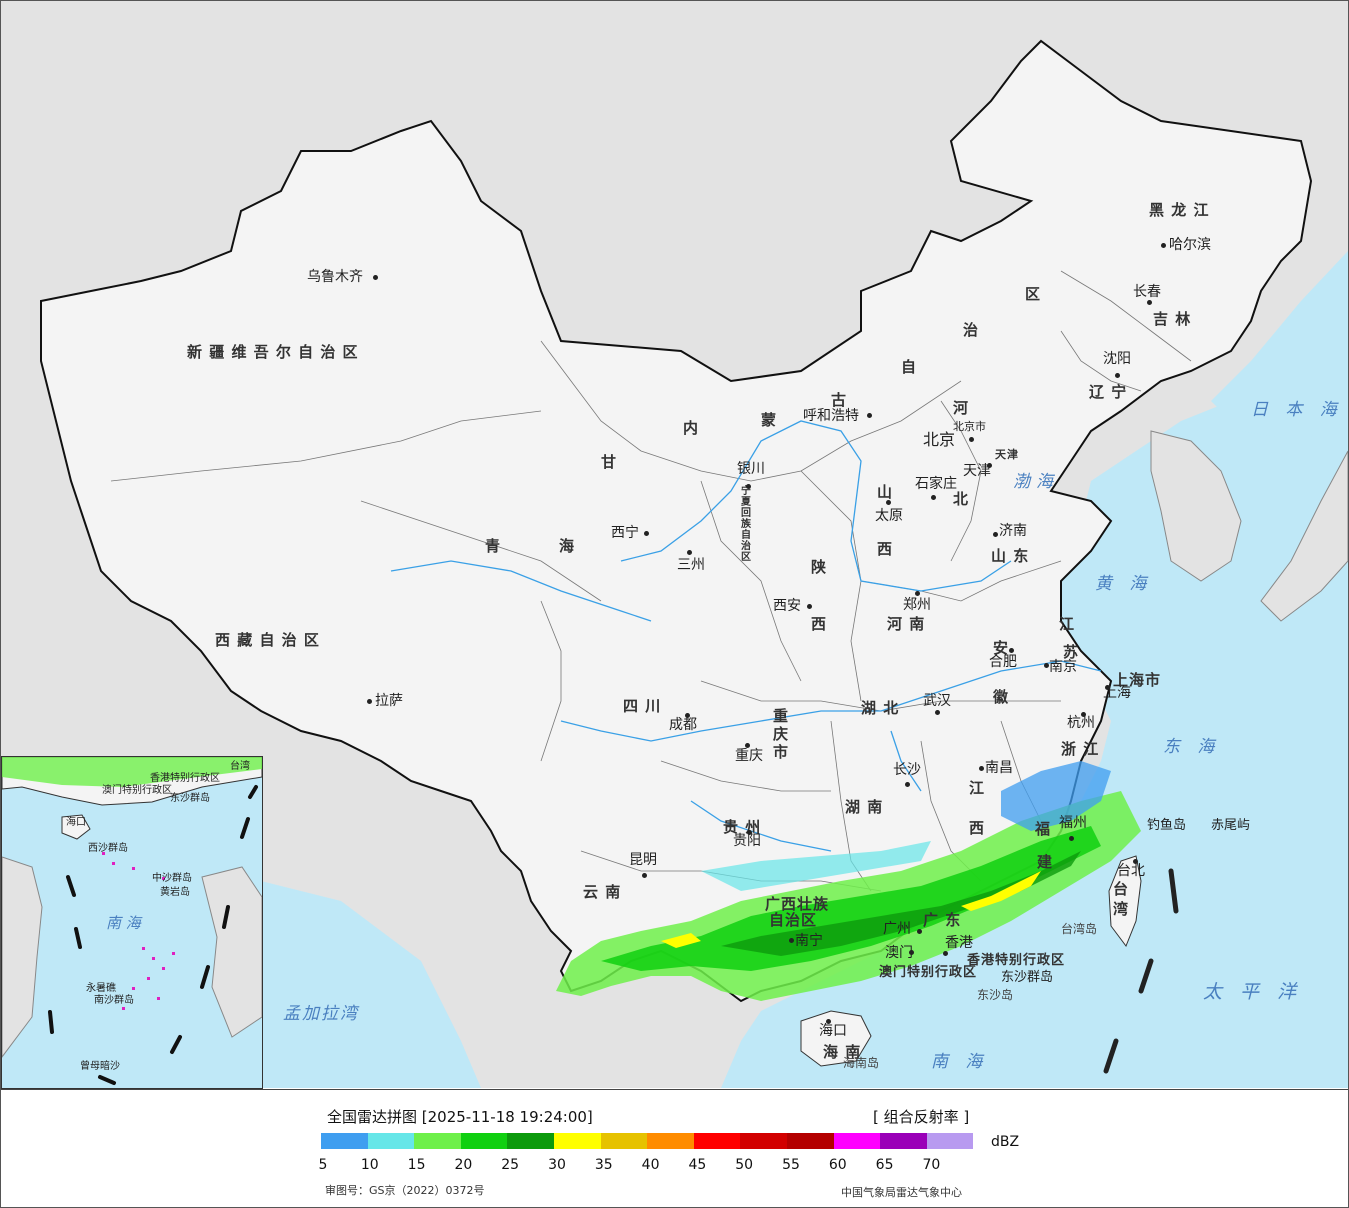  I want to click on city-dot-chongqing, so click(747, 745).